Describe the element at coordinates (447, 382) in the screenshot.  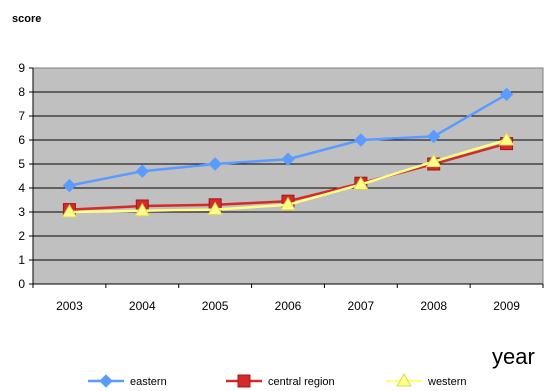
I see `legend-label-western: western` at that location.